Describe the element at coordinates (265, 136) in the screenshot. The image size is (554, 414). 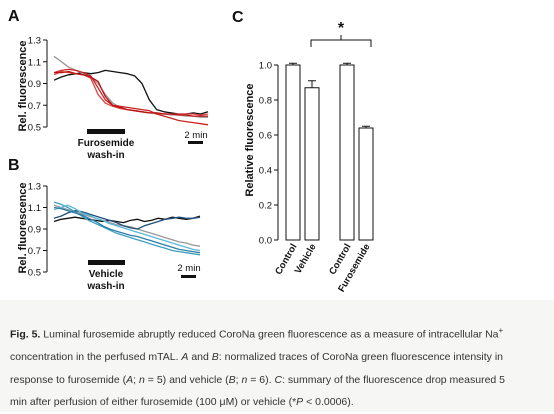
I see `panel-c-y-tick-label: 0.6` at that location.